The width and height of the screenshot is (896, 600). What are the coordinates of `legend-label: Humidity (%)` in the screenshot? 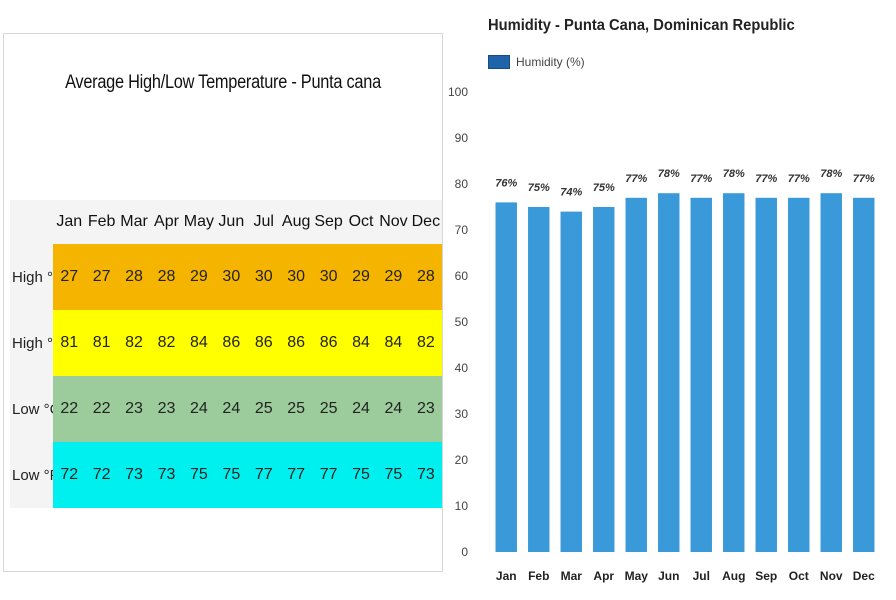 It's located at (550, 62).